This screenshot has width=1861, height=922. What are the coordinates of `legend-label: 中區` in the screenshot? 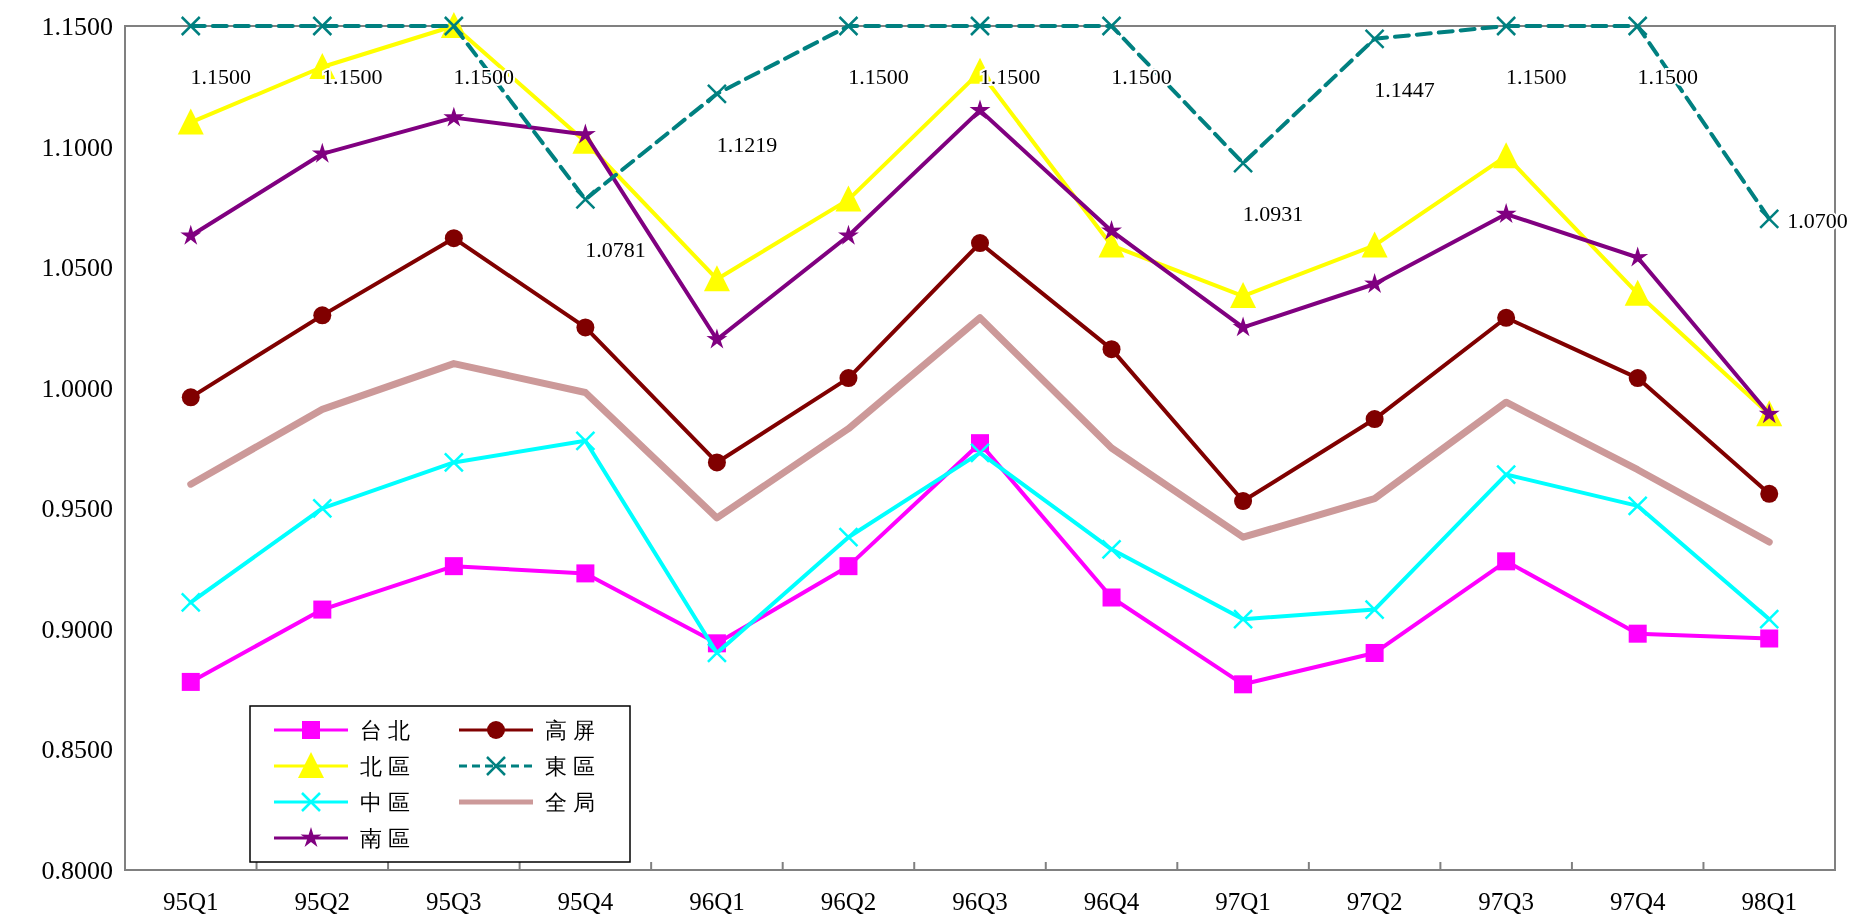 It's located at (388, 802).